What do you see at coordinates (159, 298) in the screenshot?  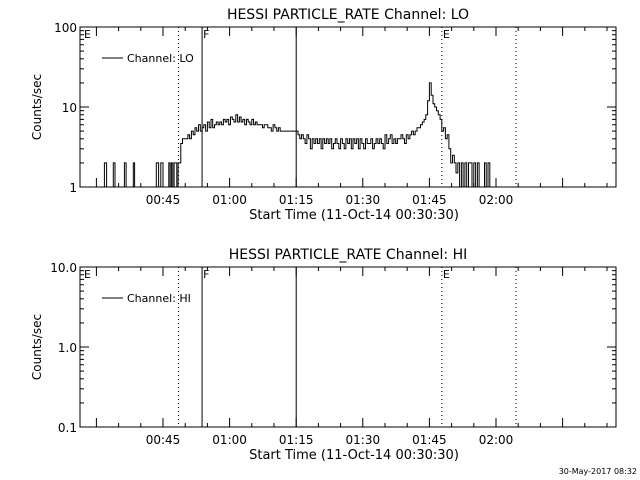 I see `legend-label: Channel: HI` at bounding box center [159, 298].